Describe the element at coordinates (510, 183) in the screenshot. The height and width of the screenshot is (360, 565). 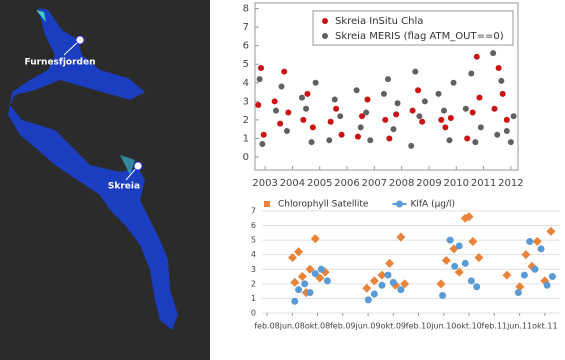
I see `x-tick-label: 2012` at that location.